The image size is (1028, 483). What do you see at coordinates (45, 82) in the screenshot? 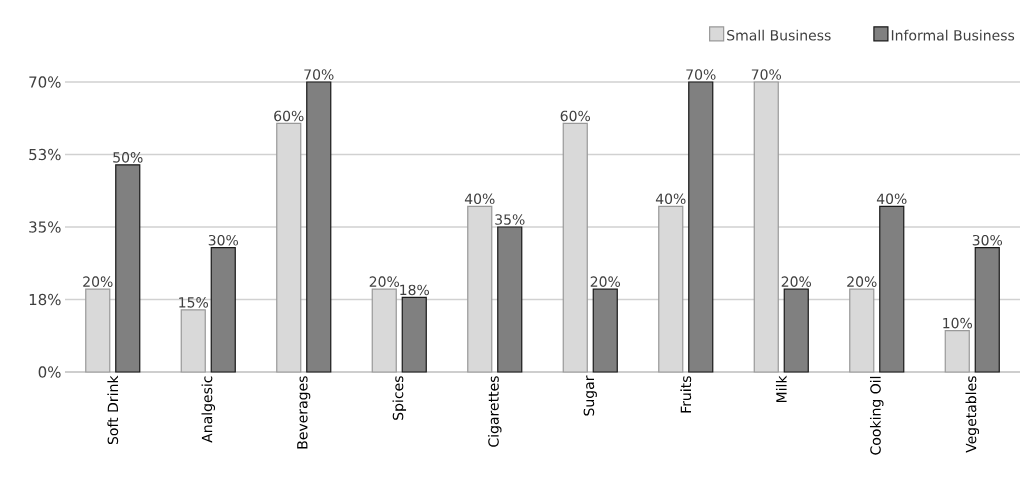
I see `y-tick-label: 70%` at bounding box center [45, 82].